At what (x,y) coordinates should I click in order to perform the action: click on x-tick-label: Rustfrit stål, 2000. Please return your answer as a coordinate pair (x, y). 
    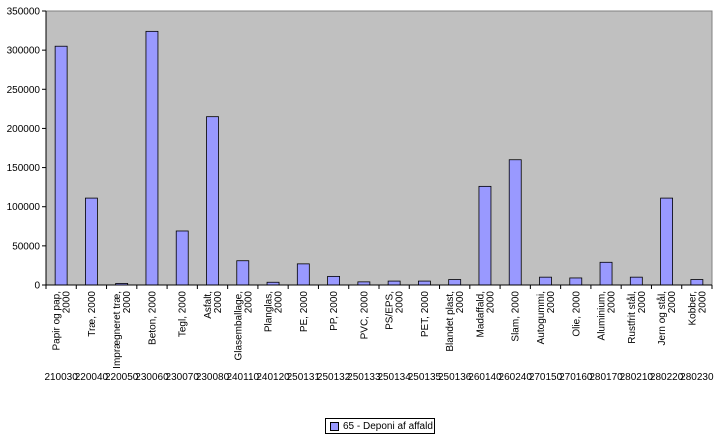
    Looking at the image, I should click on (637, 317).